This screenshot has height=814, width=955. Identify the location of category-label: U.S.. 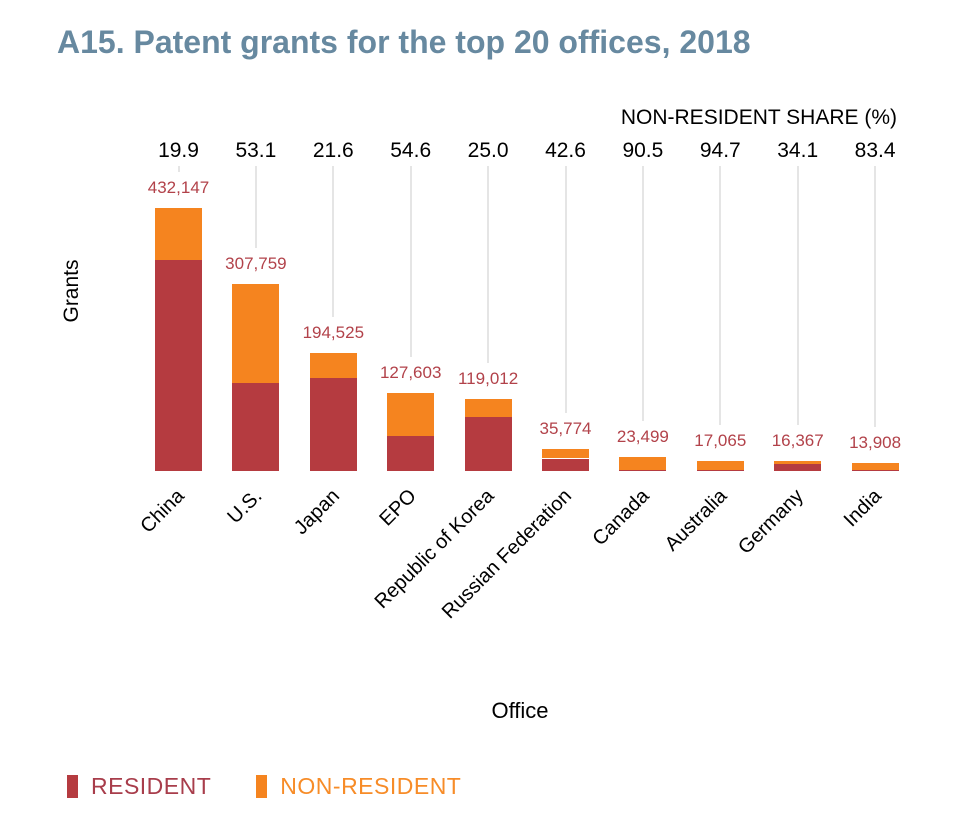
(245, 507).